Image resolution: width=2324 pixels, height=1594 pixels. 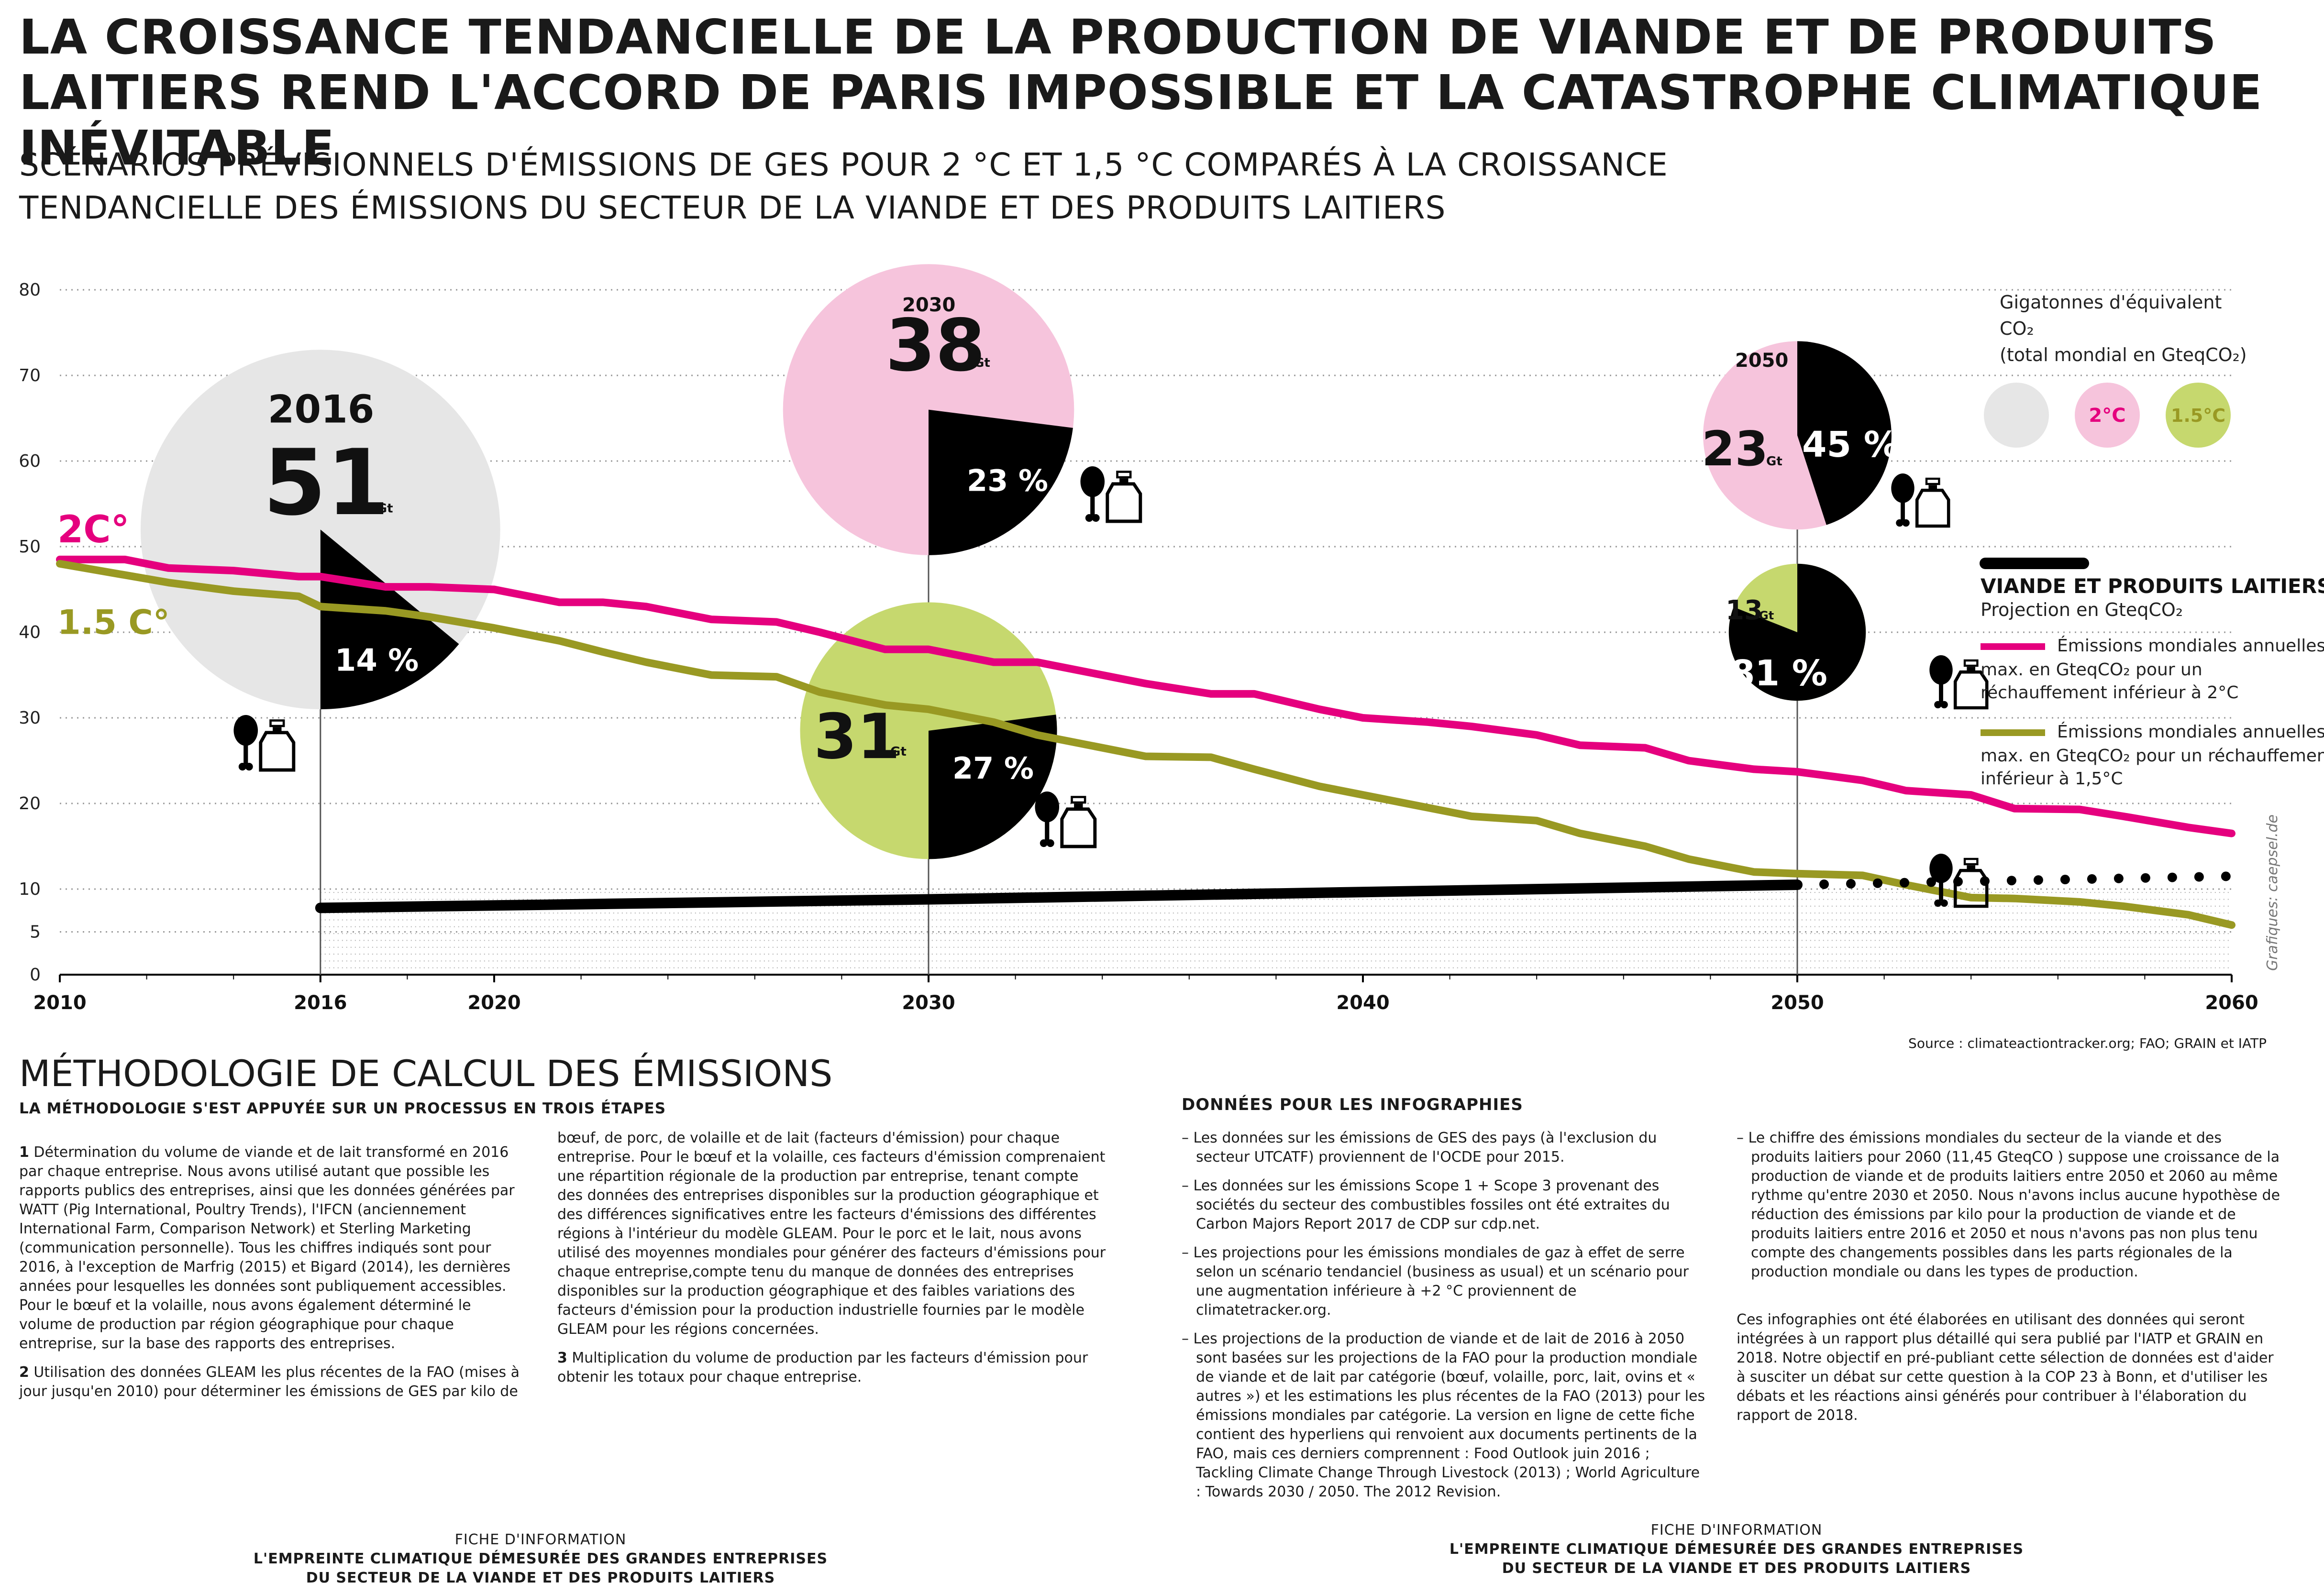 I want to click on legend-olive-text: Émissions mondiales annuelles, so click(x=2190, y=732).